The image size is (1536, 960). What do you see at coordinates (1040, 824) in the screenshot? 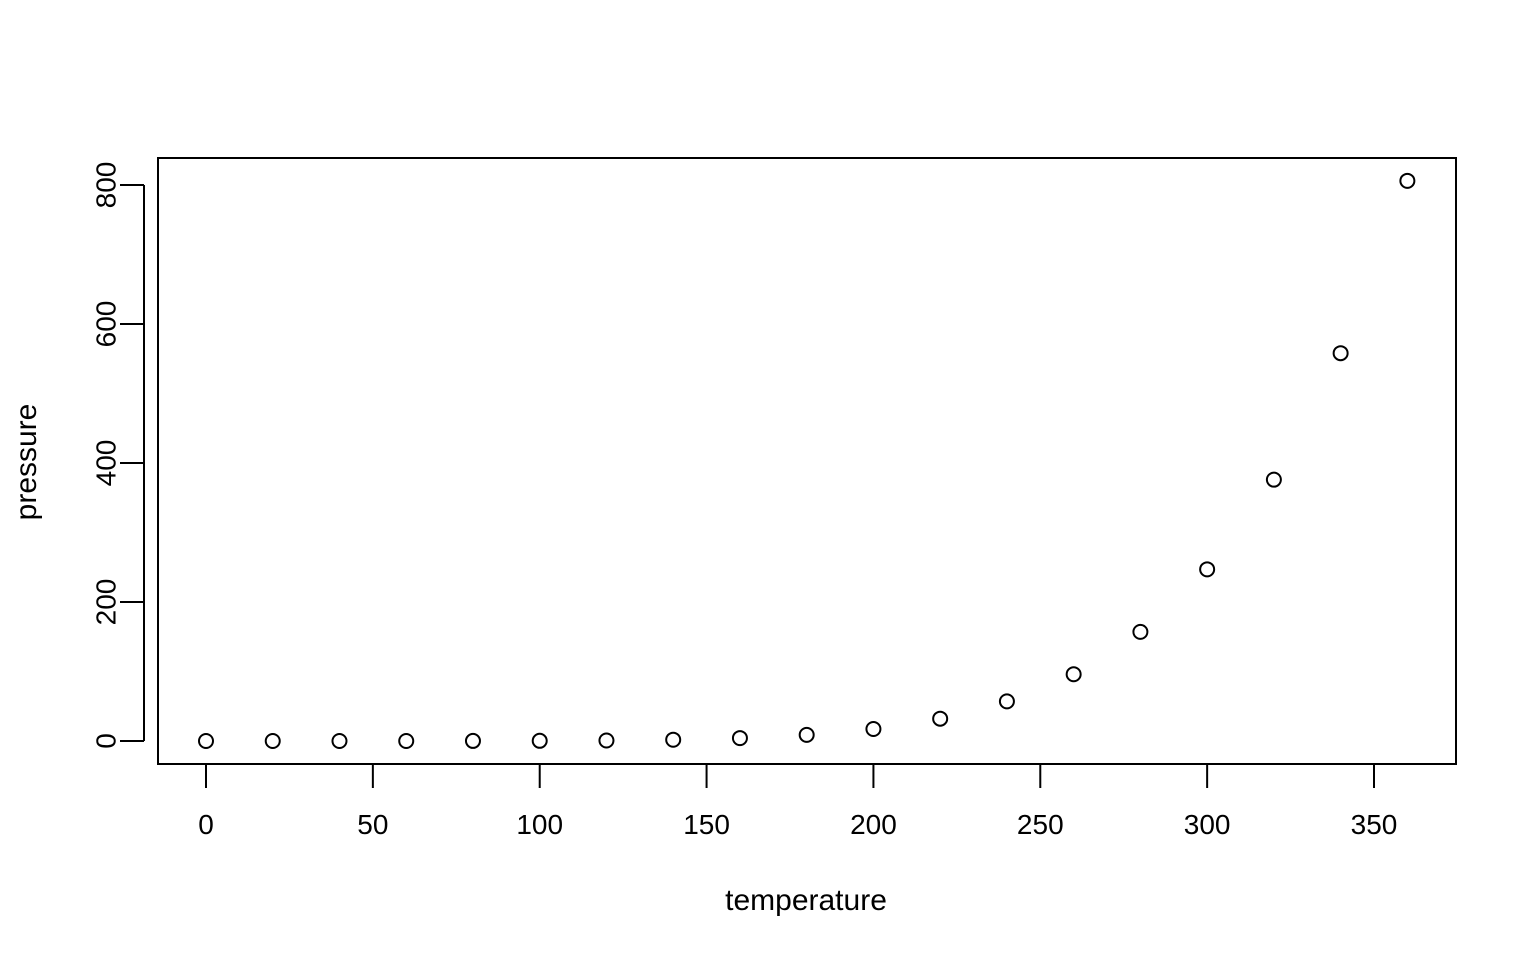
I see `x-tick-label: 250` at bounding box center [1040, 824].